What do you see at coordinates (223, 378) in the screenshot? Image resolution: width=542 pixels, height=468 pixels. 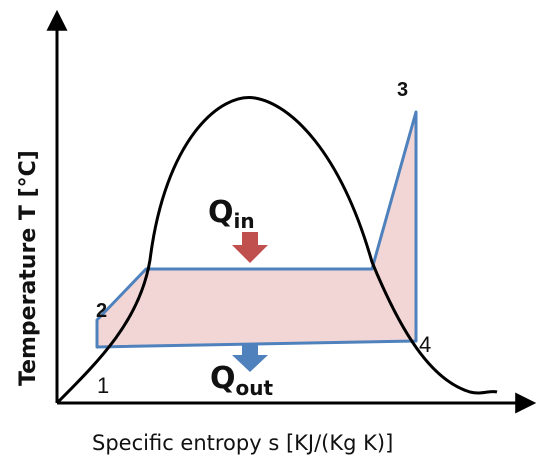 I see `q-out-main: Q` at bounding box center [223, 378].